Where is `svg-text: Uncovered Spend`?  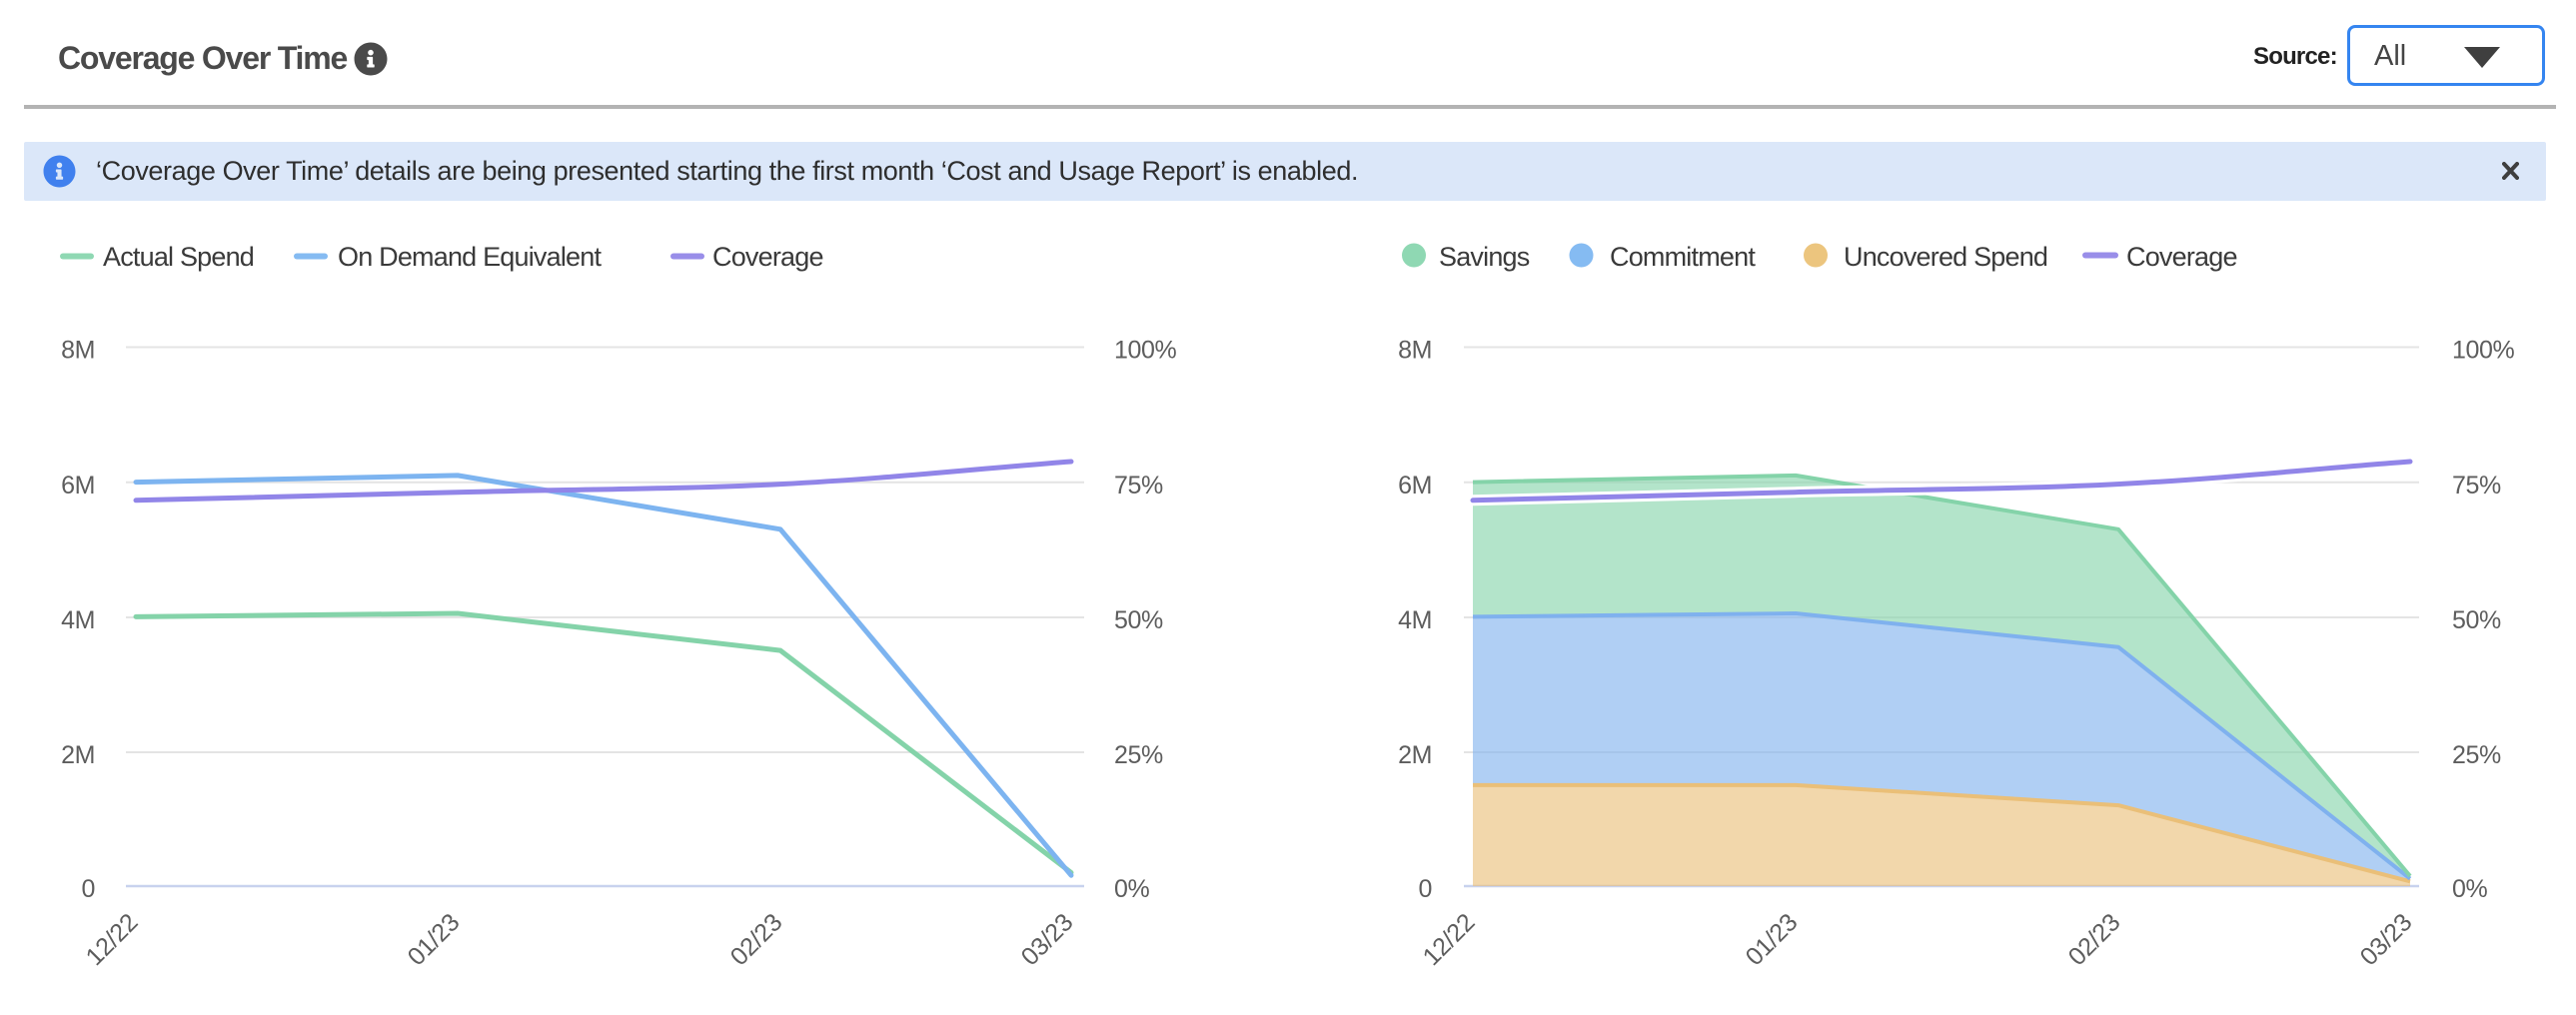 svg-text: Uncovered Spend is located at coordinates (1945, 257).